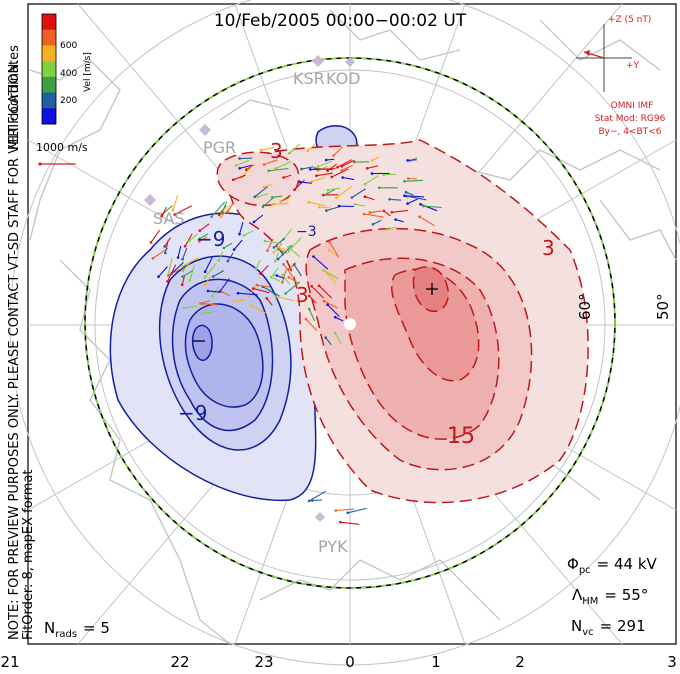 This screenshot has height=674, width=680. Describe the element at coordinates (263, 662) in the screenshot. I see `mlt-tick-23: 23` at that location.